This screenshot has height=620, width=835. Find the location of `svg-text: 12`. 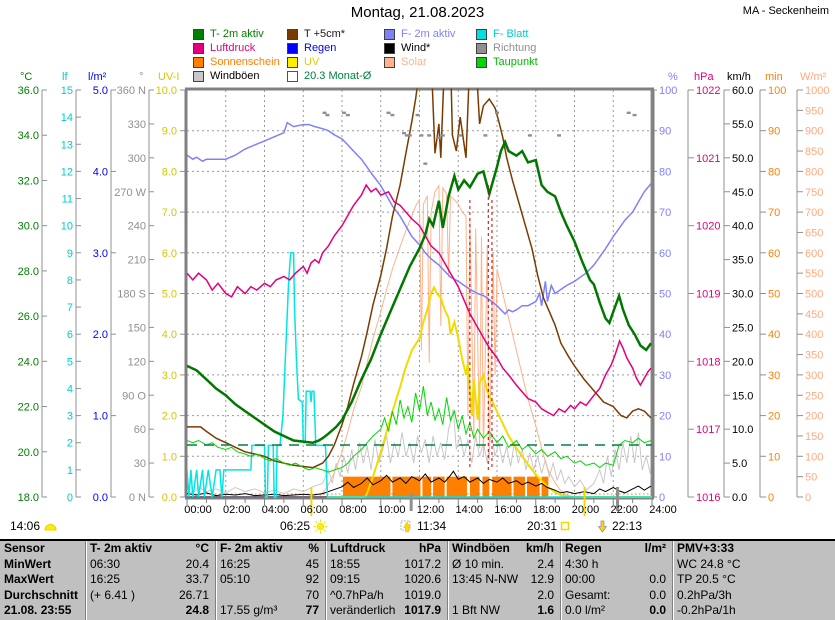

svg-text: 12 is located at coordinates (67, 172).